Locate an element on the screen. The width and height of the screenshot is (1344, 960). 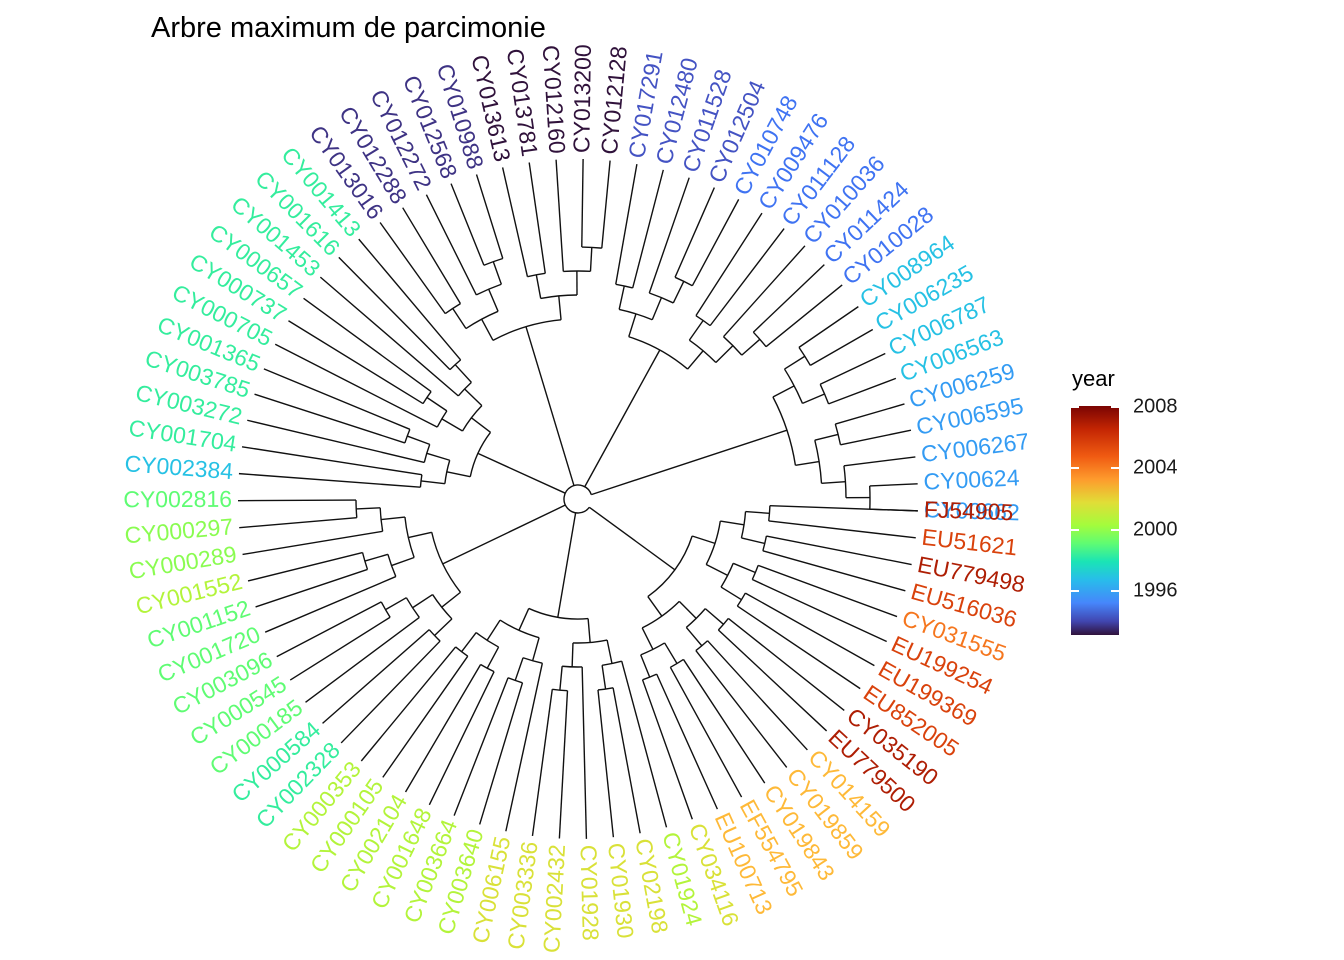
tip-label: CY00624 is located at coordinates (971, 479).